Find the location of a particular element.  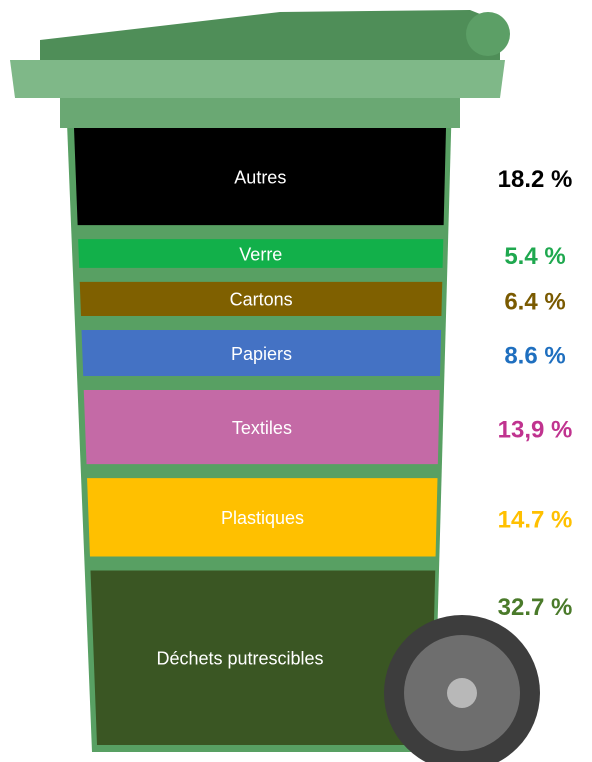

band-label: Papiers is located at coordinates (261, 354).